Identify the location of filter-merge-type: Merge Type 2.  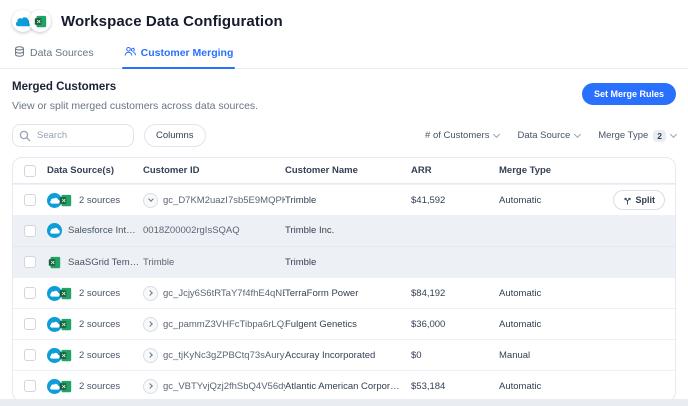
(638, 135).